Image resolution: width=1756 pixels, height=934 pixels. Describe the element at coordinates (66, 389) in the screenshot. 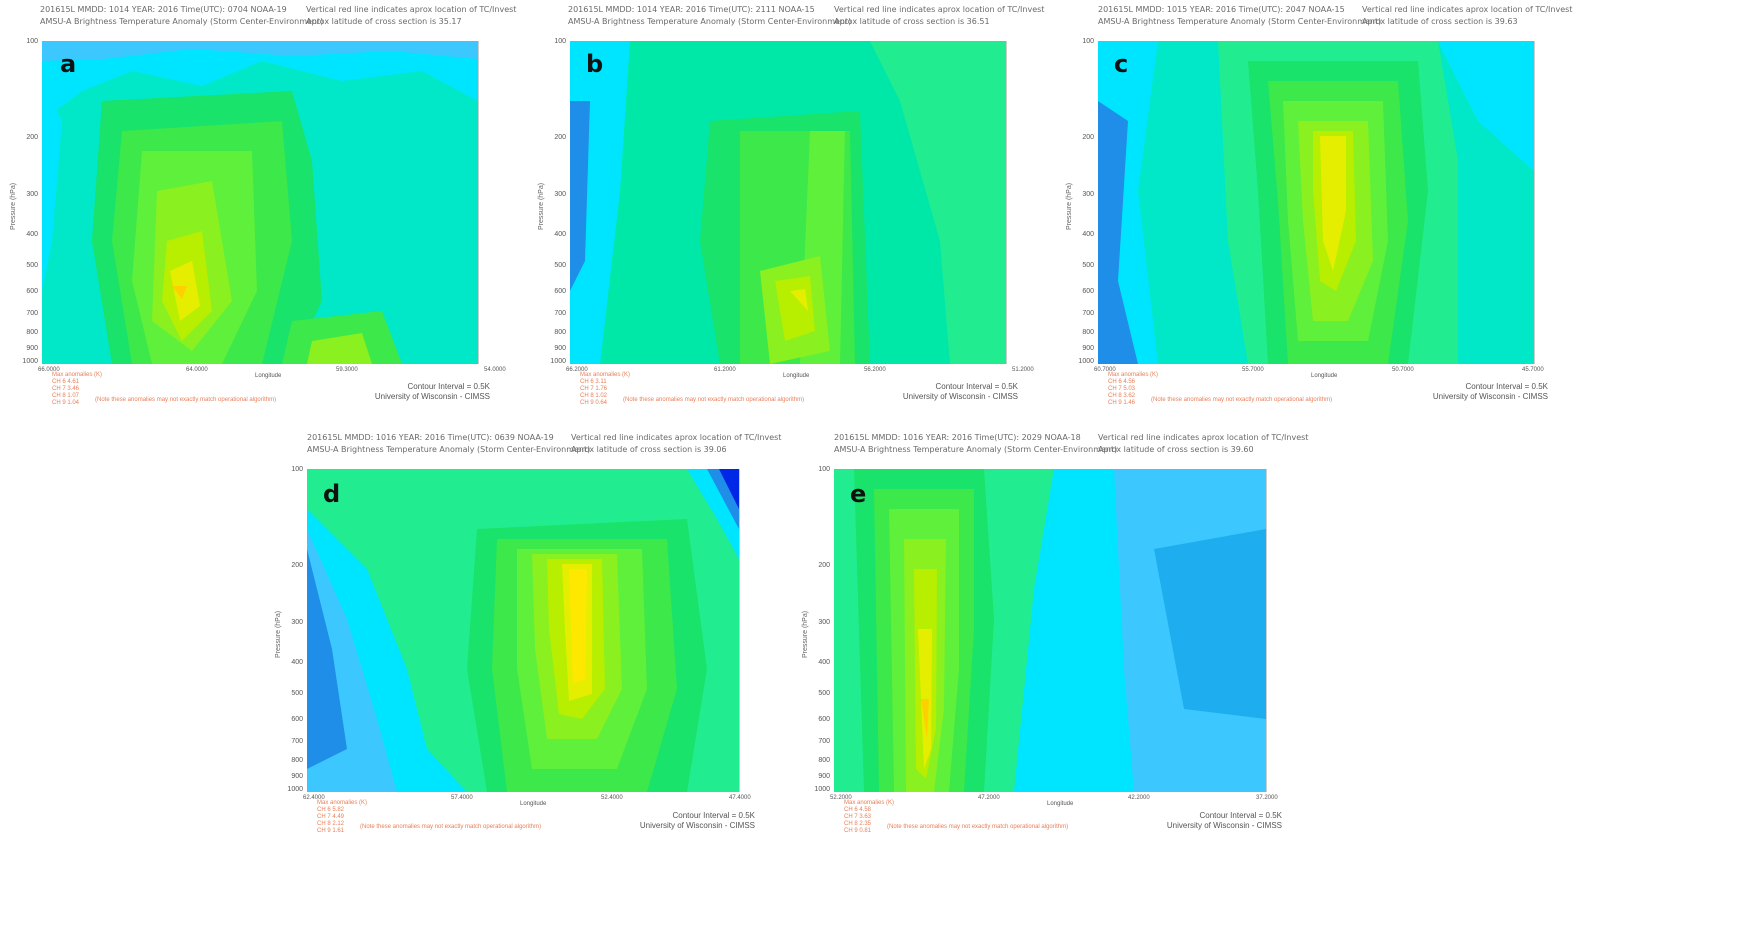

I see `max-ch7: CH 7 3.46` at that location.